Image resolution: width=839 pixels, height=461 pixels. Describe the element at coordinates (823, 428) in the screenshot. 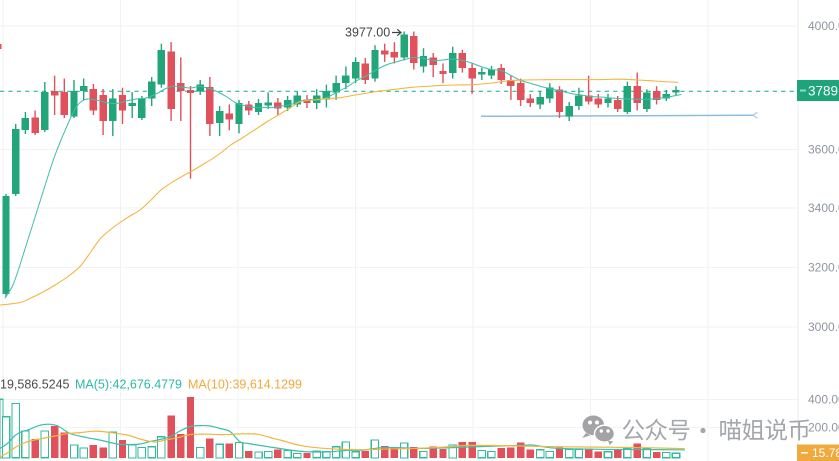

I see `svg-text: 200.00` at that location.